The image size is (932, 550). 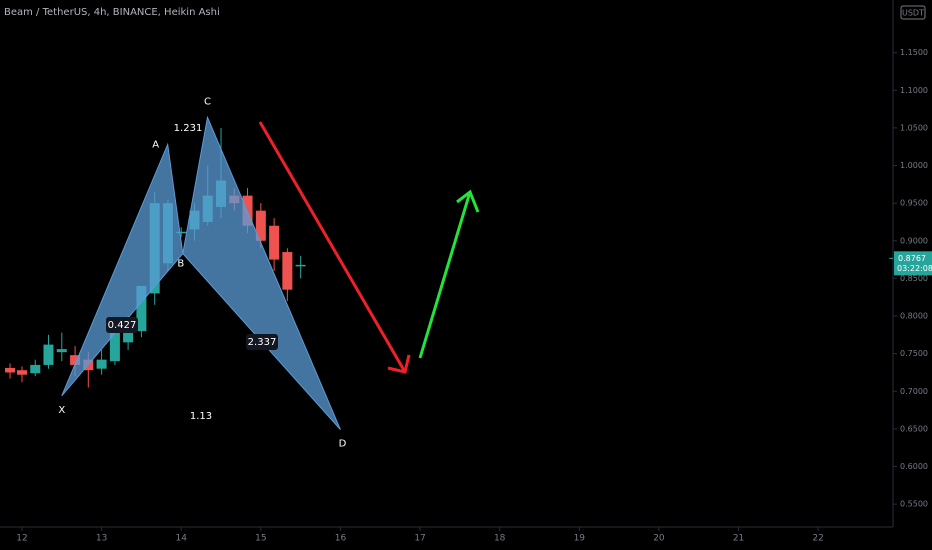 I want to click on x-tick-label: 17, so click(x=419, y=539).